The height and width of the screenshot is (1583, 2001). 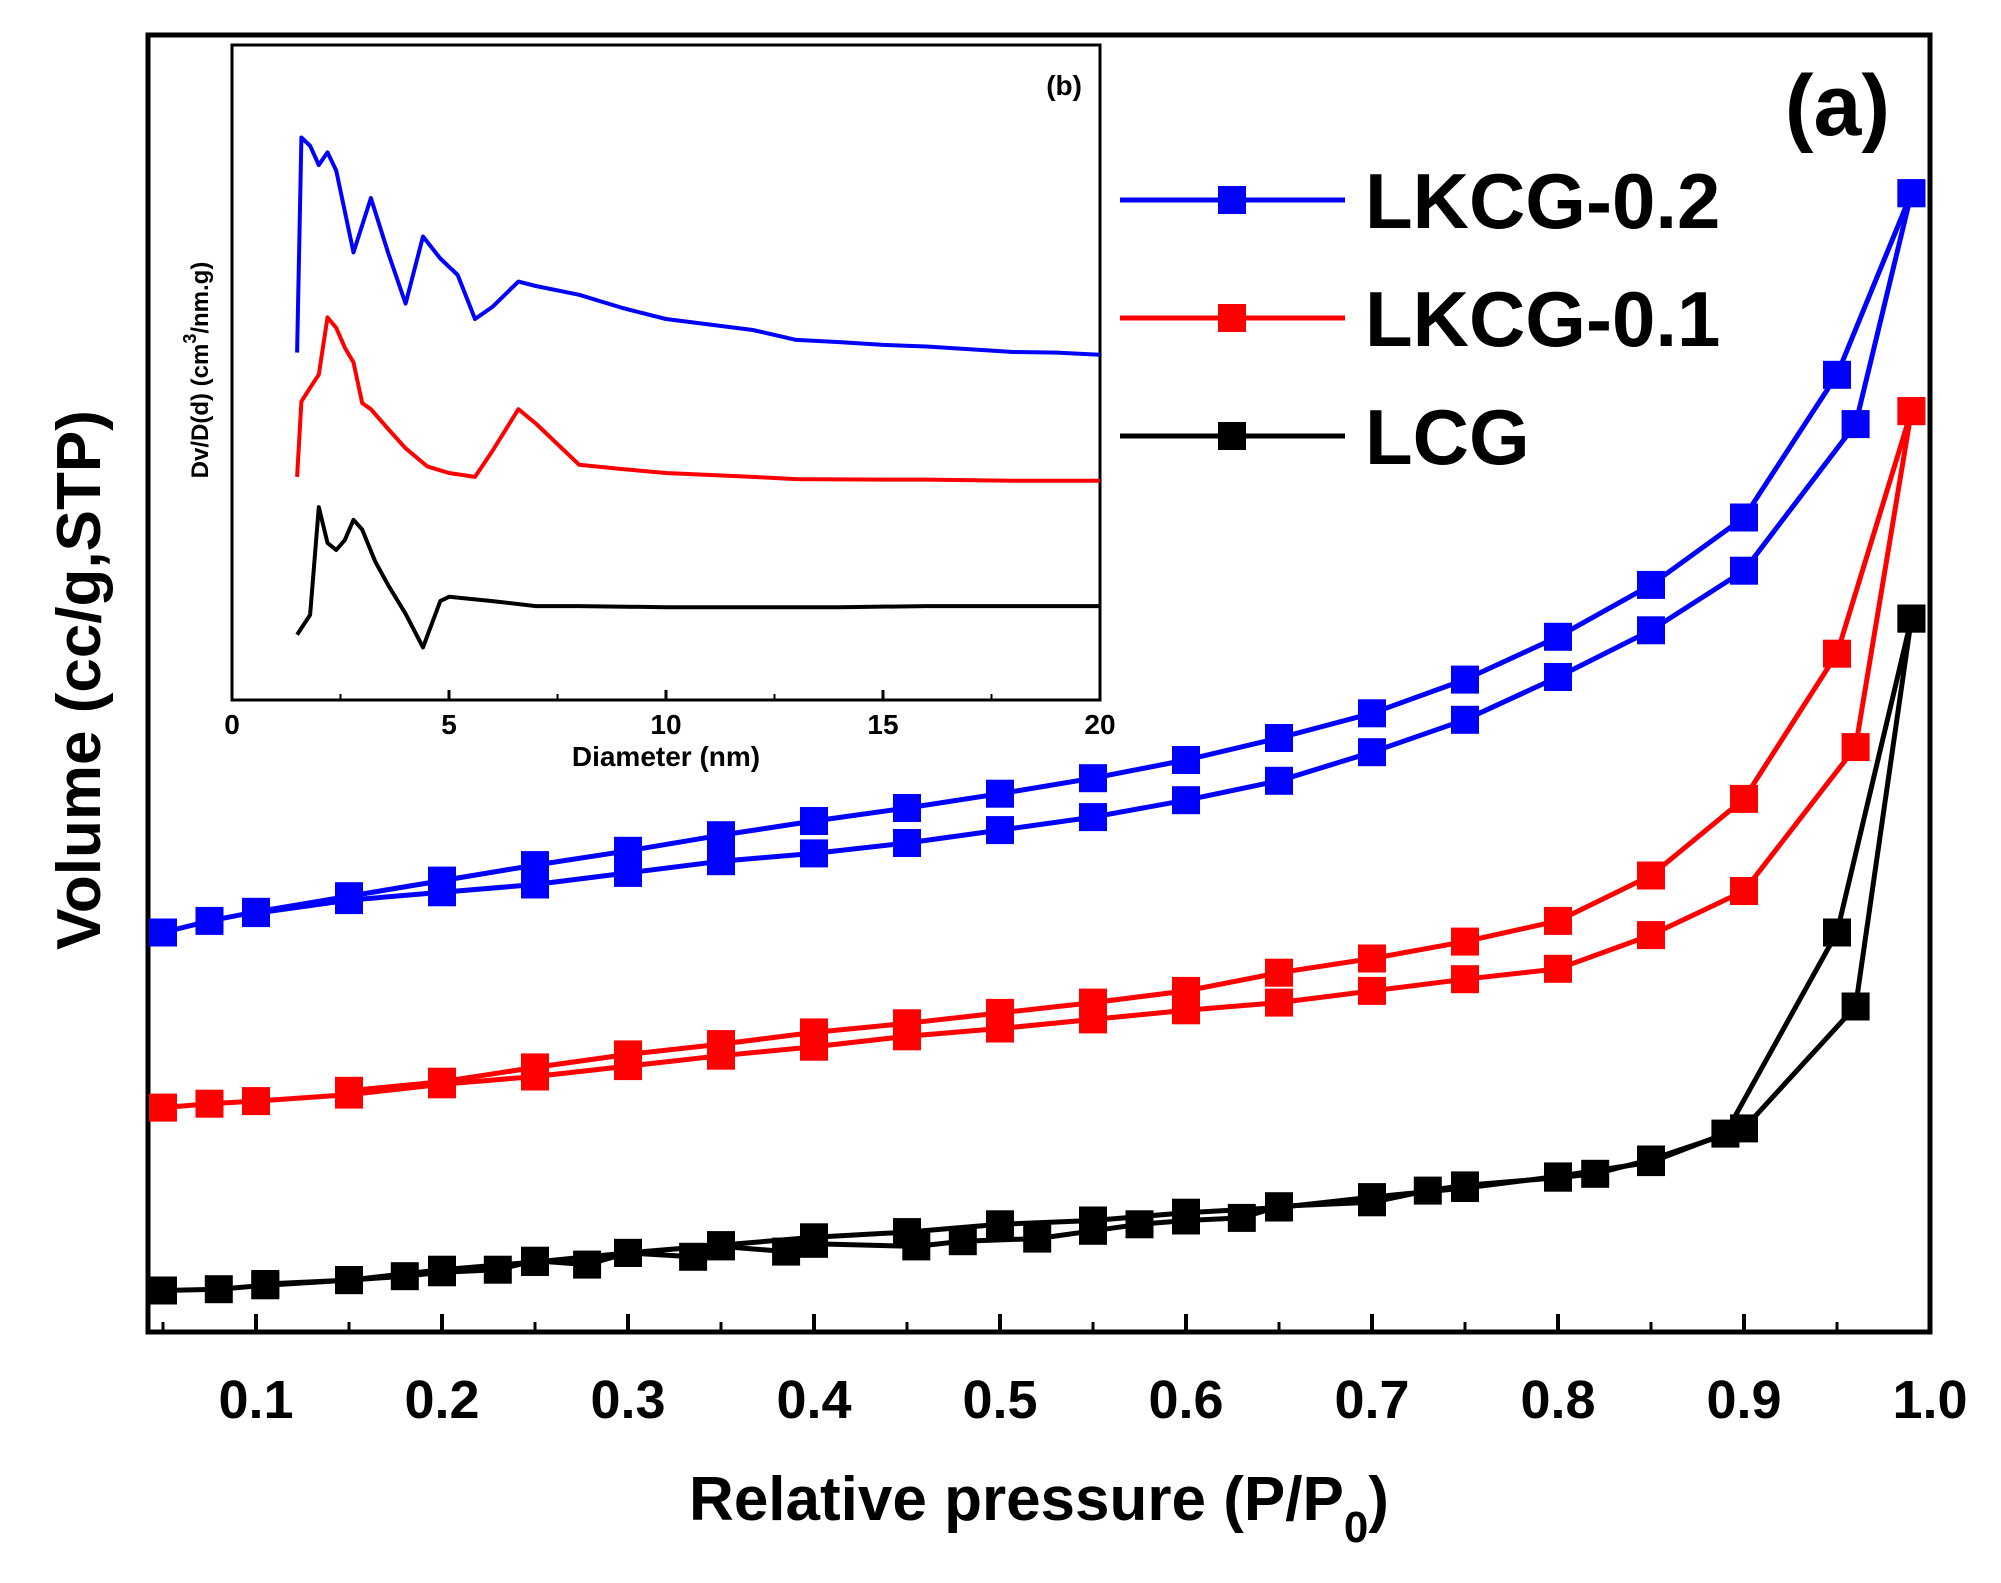 I want to click on panel-label-a: (a), so click(x=1837, y=106).